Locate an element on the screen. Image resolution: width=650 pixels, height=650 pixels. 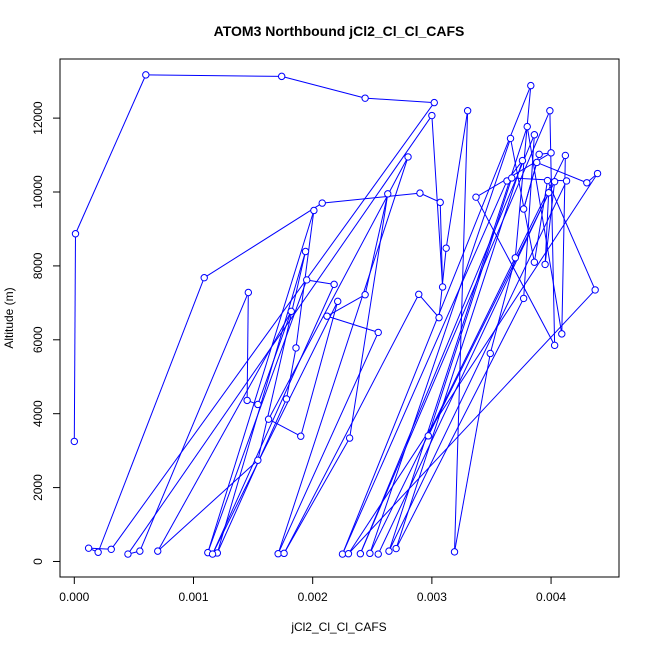
x-tick-label: 0.000 is located at coordinates (74, 597).